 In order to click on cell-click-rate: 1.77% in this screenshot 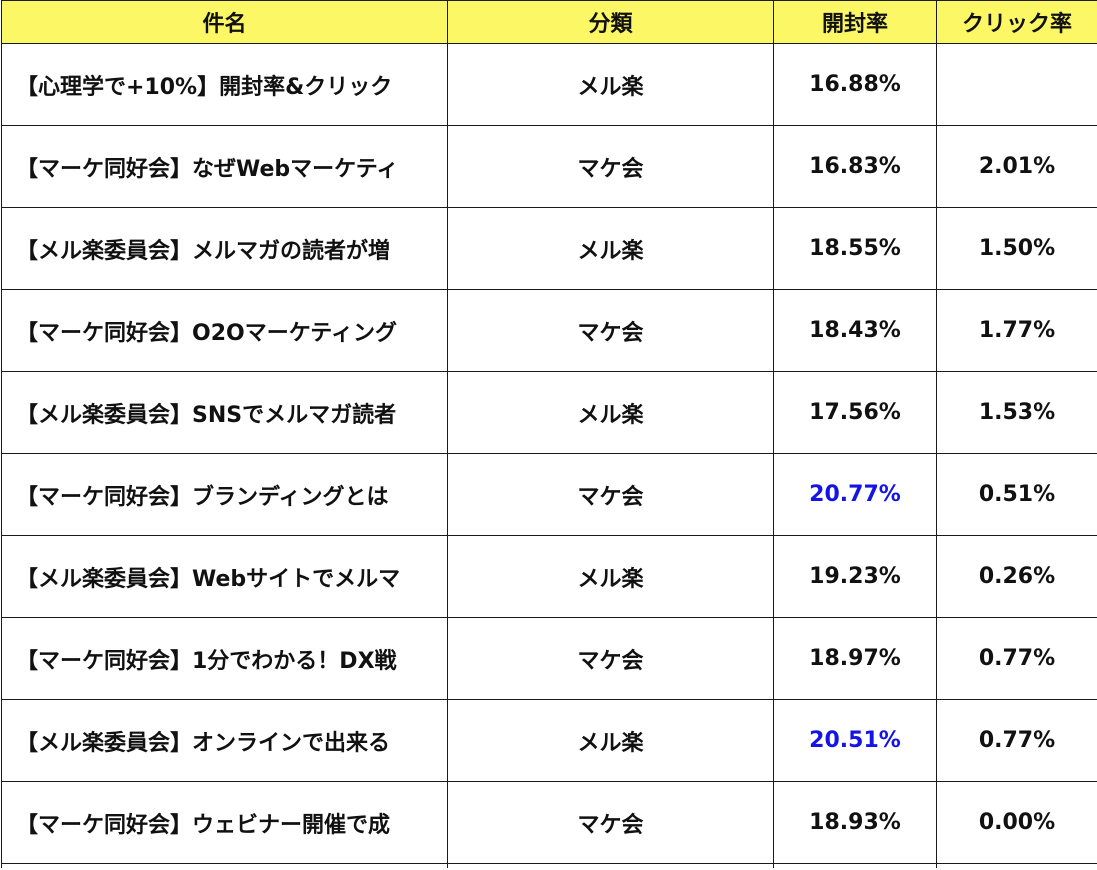, I will do `click(1016, 330)`.